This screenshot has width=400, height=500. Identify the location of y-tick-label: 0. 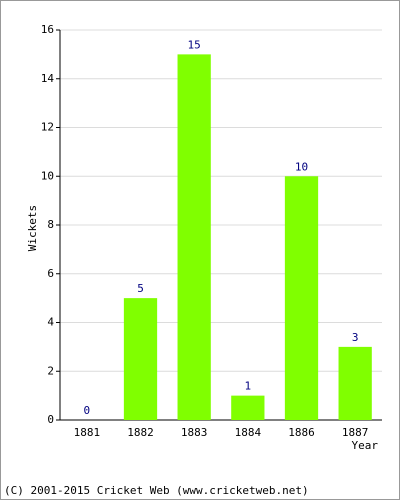
(50, 419).